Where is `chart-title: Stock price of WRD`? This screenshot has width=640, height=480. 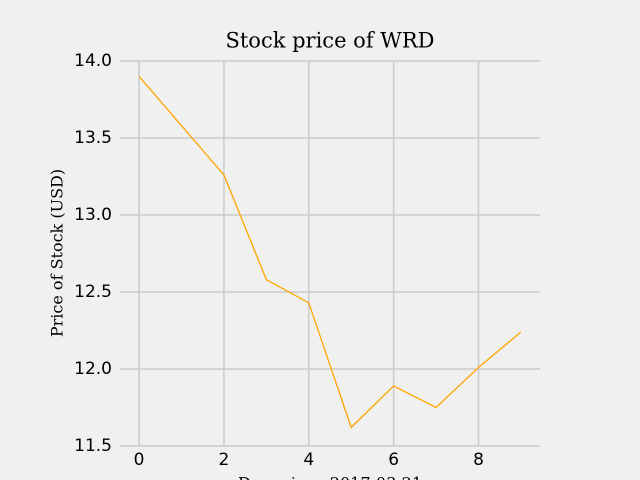
chart-title: Stock price of WRD is located at coordinates (329, 41).